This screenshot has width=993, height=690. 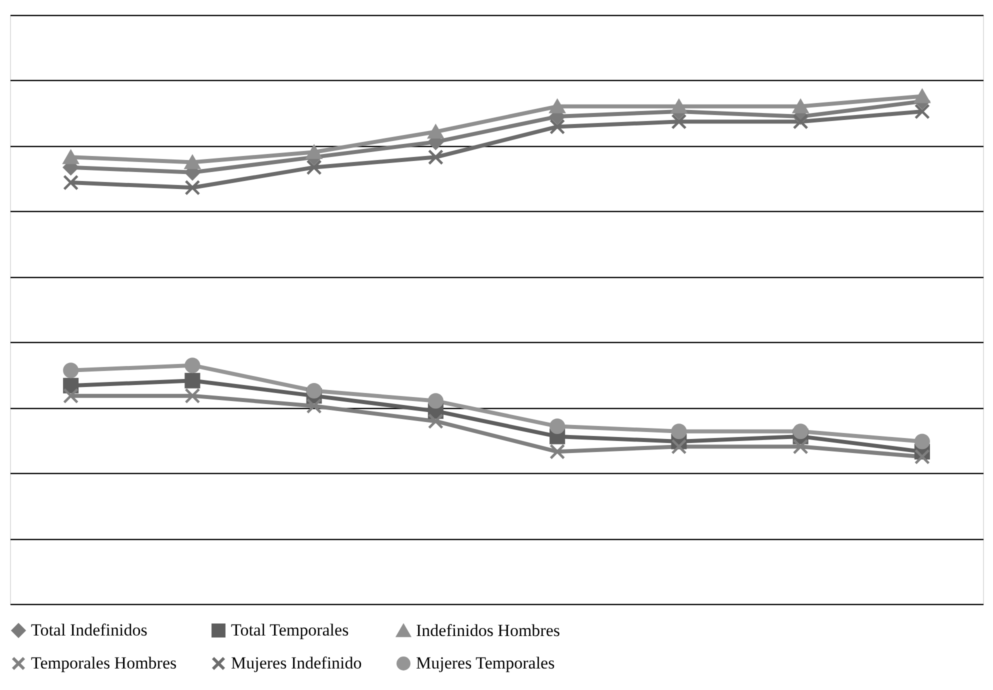 I want to click on legend-label: Temporales Hombres, so click(x=104, y=663).